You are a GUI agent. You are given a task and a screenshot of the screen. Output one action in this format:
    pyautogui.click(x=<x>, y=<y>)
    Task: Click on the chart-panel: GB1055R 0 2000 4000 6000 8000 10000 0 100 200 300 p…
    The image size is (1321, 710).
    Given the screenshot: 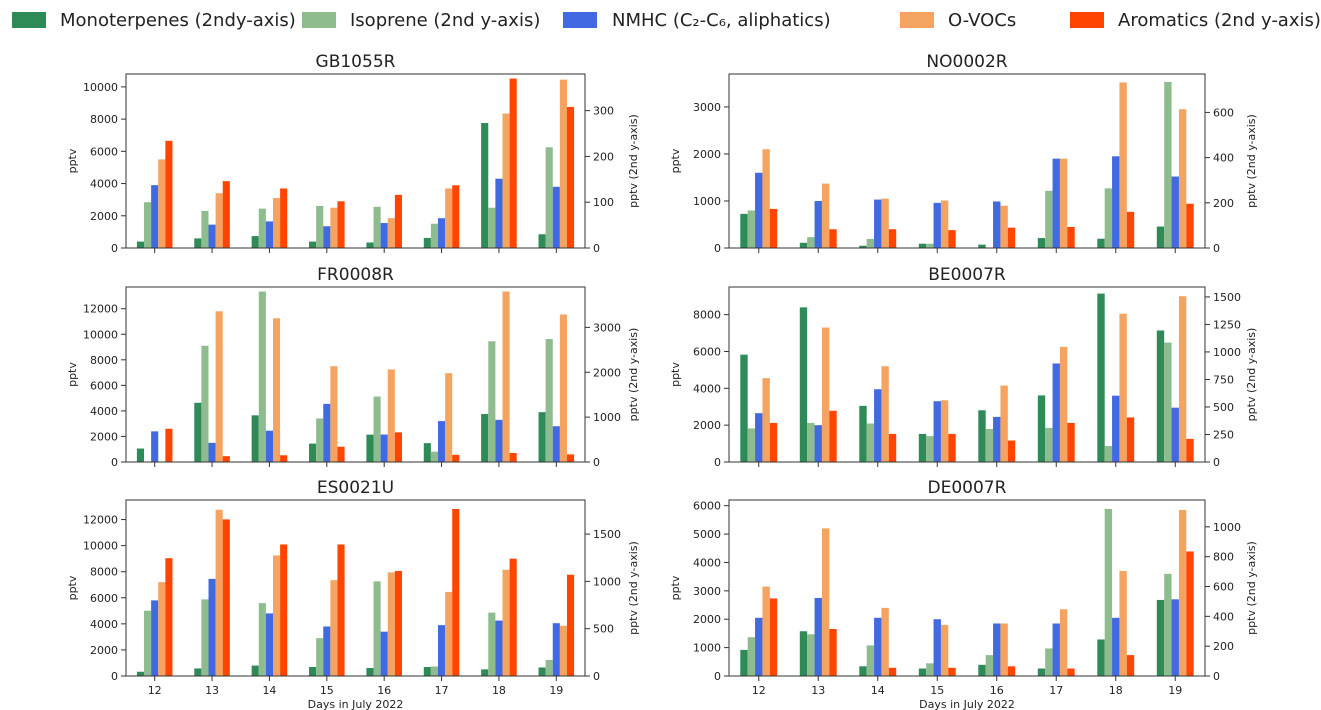 What is the action you would take?
    pyautogui.click(x=353, y=153)
    